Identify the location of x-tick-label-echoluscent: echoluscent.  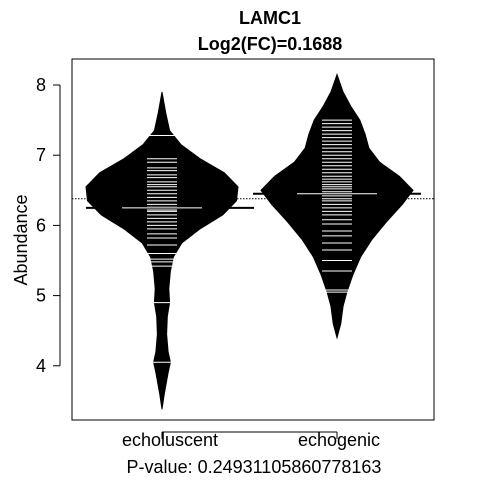
(170, 440).